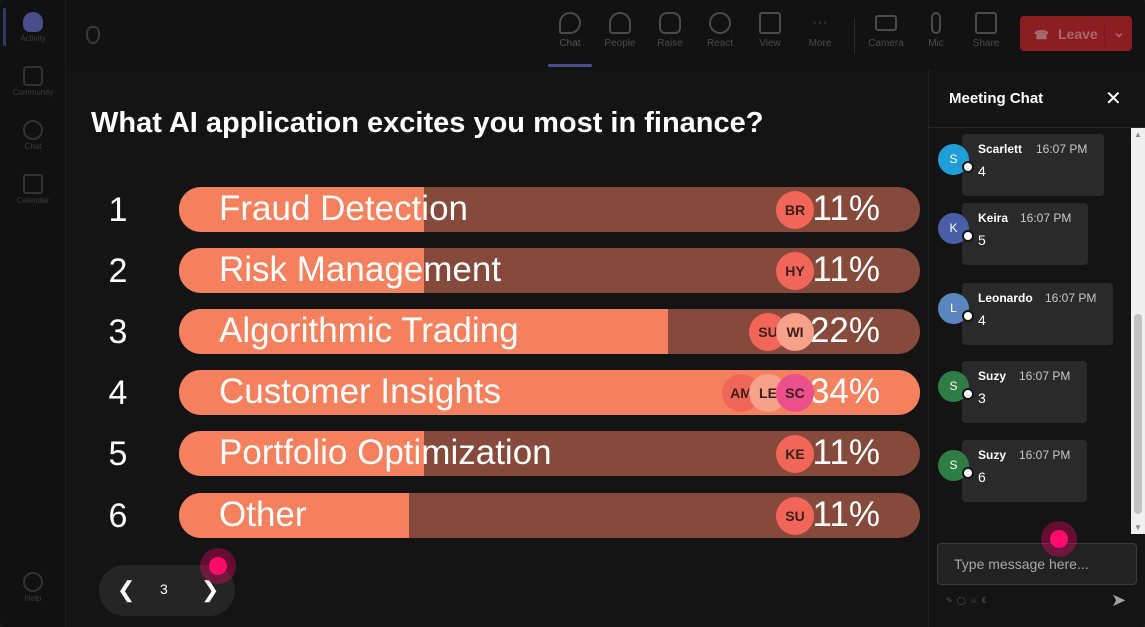  I want to click on scroll-up-arrow-icon: ▲, so click(1138, 134).